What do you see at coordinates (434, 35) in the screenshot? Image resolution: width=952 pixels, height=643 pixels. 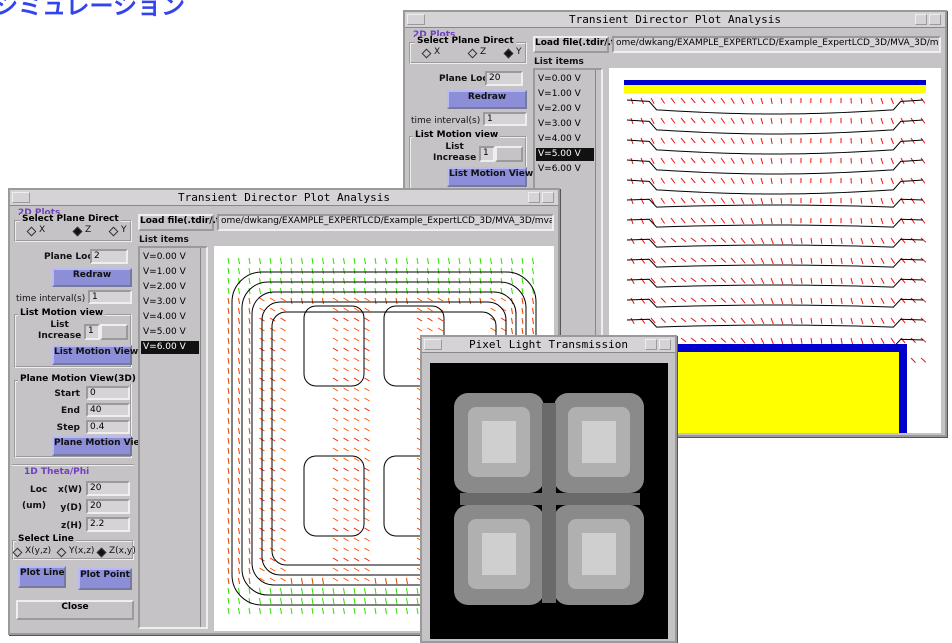 I see `section-title: 2D Plots` at bounding box center [434, 35].